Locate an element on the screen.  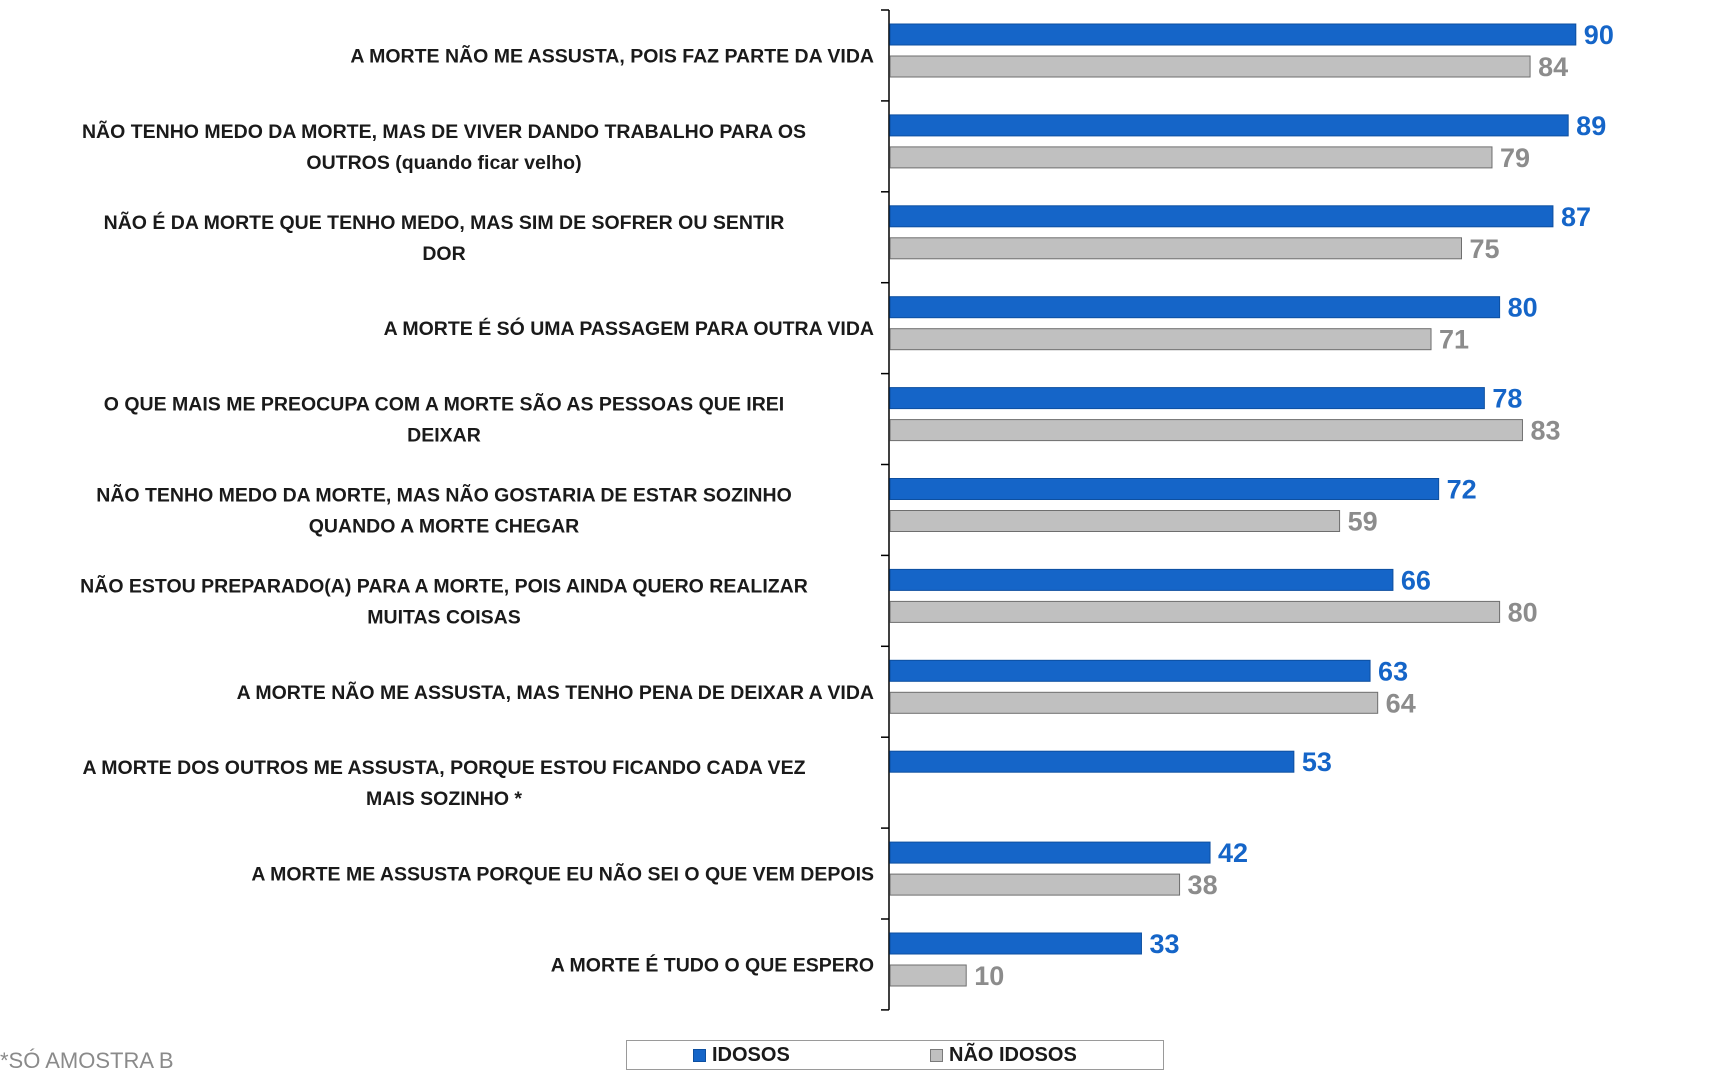
value-label-nao-idosos: 75 is located at coordinates (1485, 249).